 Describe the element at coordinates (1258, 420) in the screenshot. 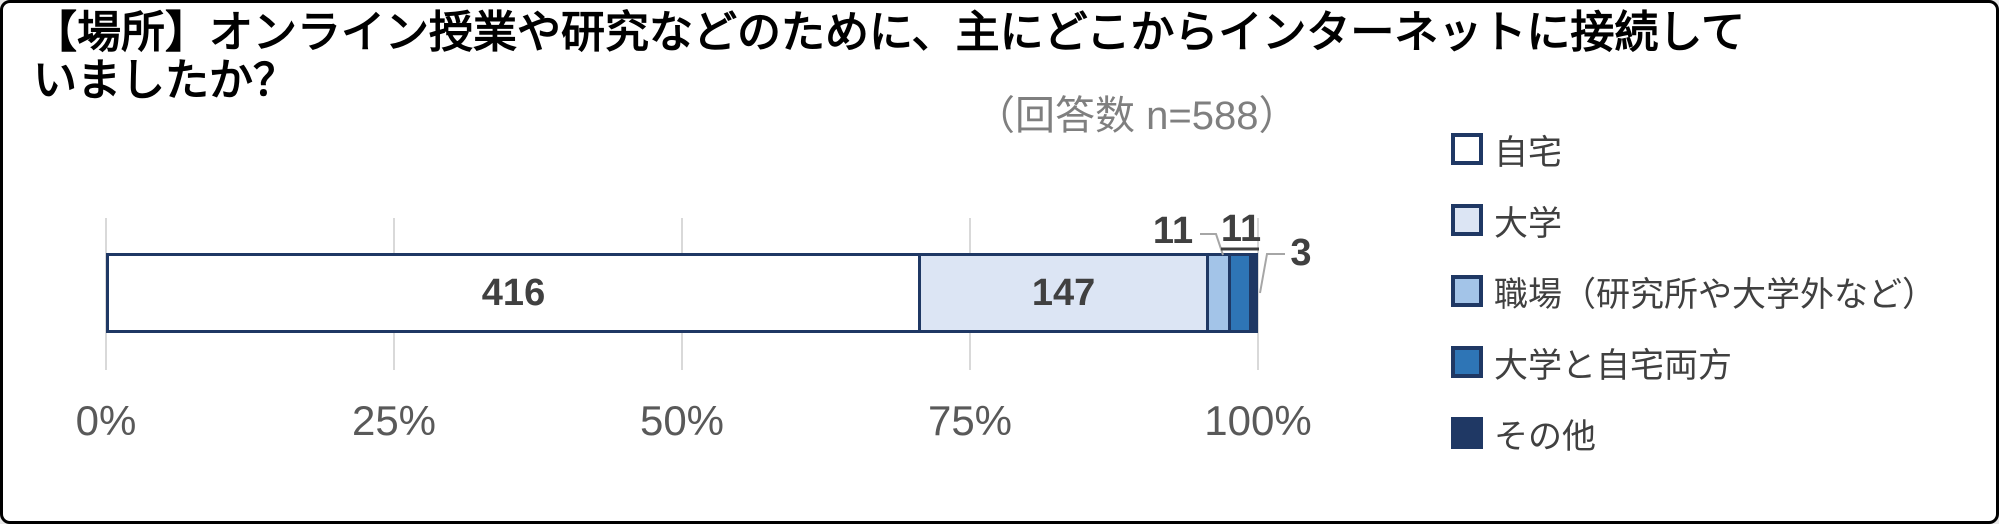

I see `x-axis-tick-label: 100%` at that location.